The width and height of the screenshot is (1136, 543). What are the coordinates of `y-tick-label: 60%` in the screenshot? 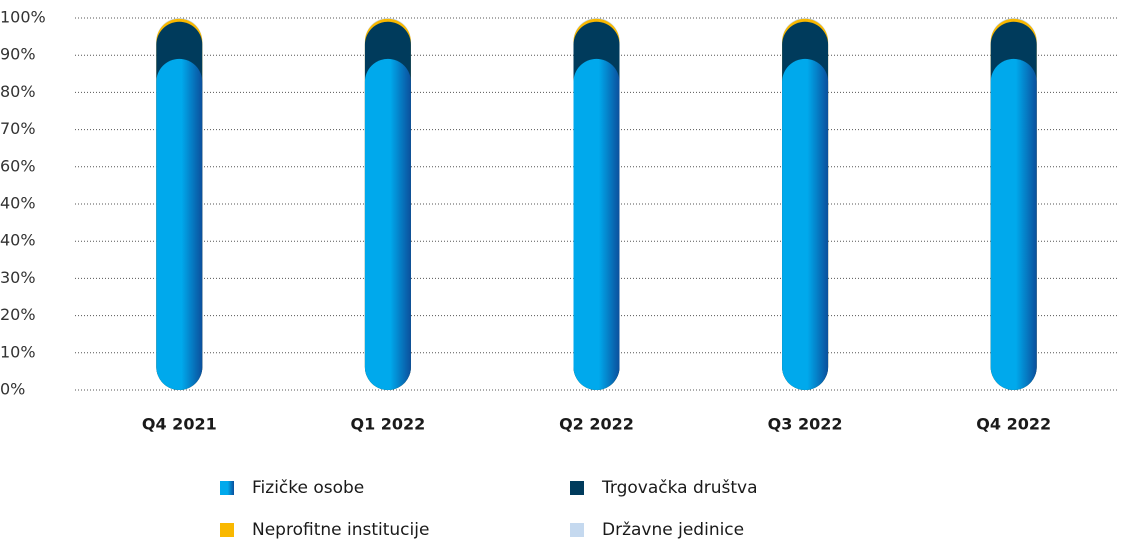 It's located at (18, 165).